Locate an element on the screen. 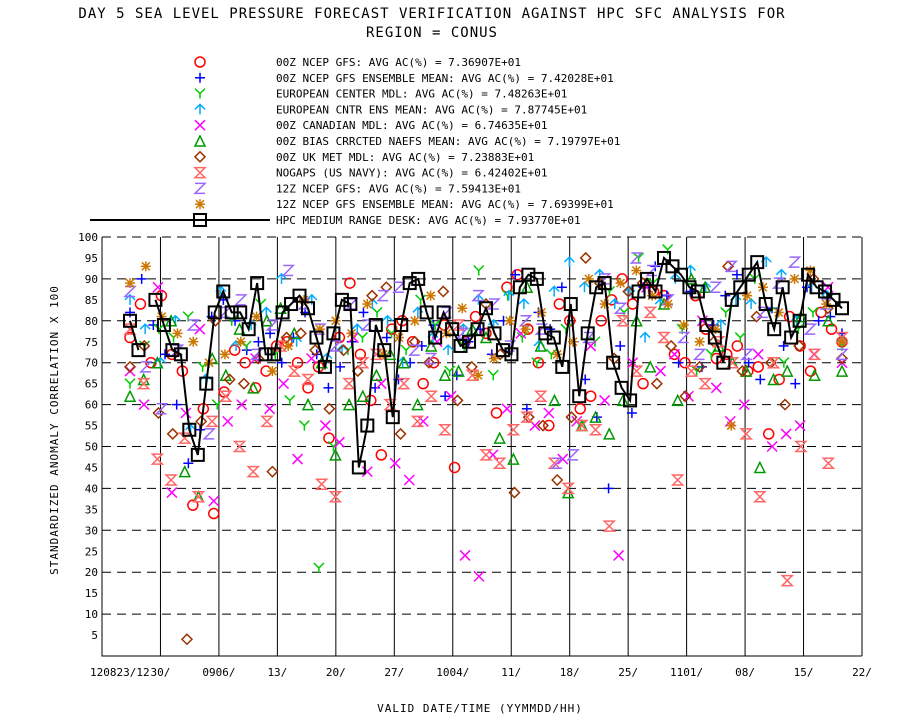  y-tick-label: 90 is located at coordinates (91, 279).